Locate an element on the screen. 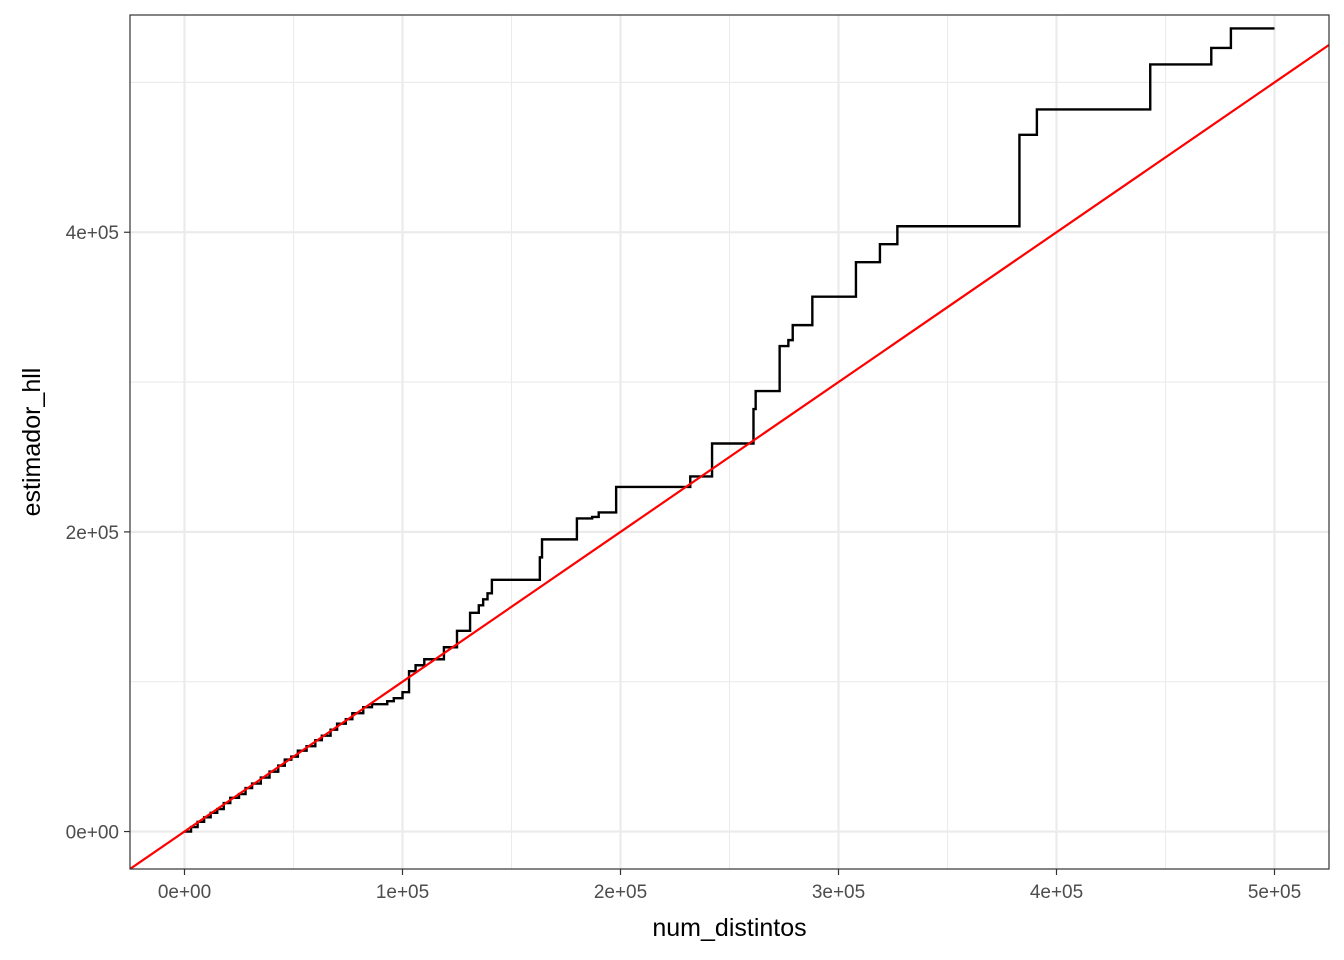 This screenshot has width=1344, height=960. y-tick-label: 2e+05 is located at coordinates (92, 533).